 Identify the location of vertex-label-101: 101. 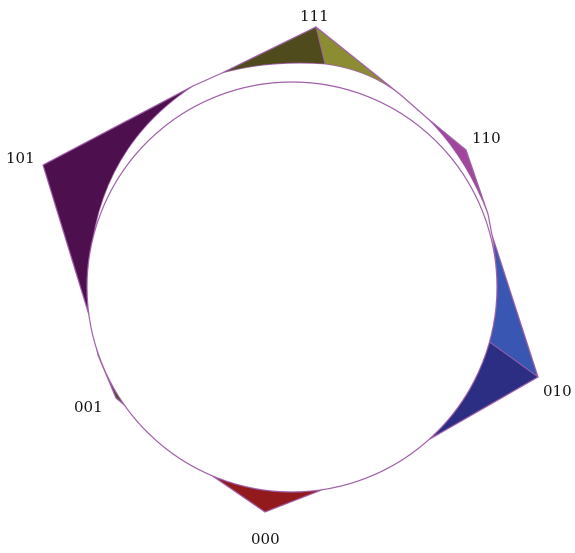
(20, 158).